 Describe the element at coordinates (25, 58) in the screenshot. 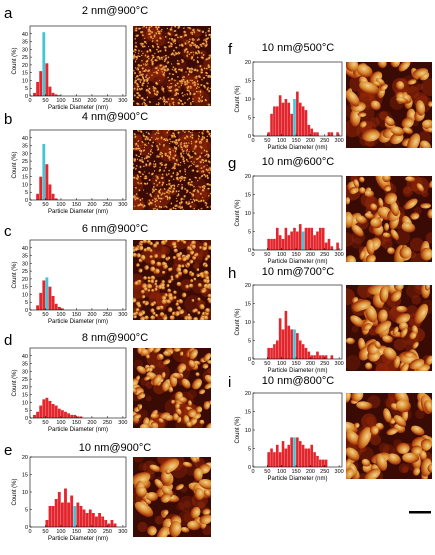

I see `y-tick-label: 25` at that location.